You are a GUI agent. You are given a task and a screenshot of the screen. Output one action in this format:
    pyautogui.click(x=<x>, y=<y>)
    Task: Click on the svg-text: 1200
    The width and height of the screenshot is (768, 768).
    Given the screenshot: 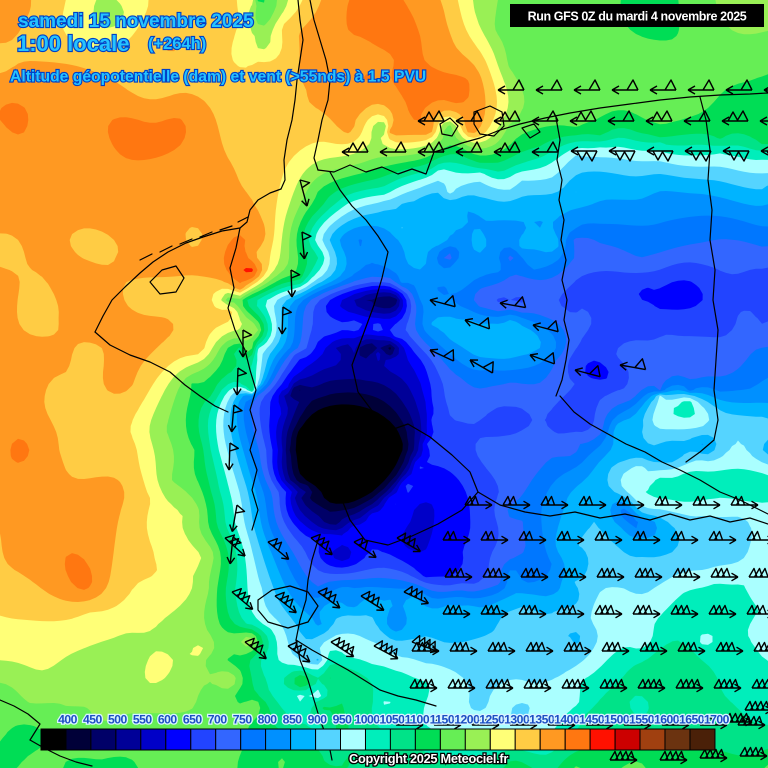 What is the action you would take?
    pyautogui.click(x=467, y=720)
    